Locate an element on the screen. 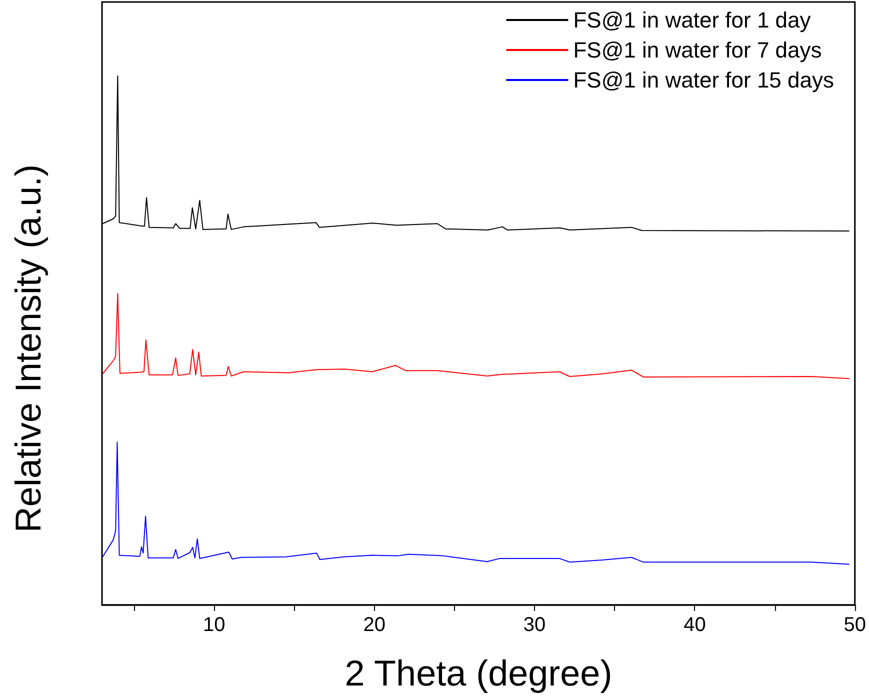 Image resolution: width=869 pixels, height=697 pixels. y-axis-title: Relative Intensity (a.u.) is located at coordinates (28, 348).